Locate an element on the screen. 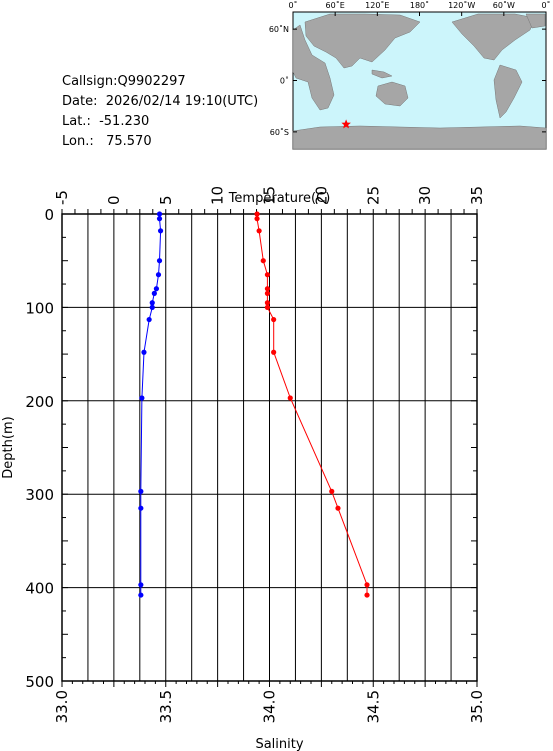  latitude-text: Lat.: -51.230 is located at coordinates (106, 121).